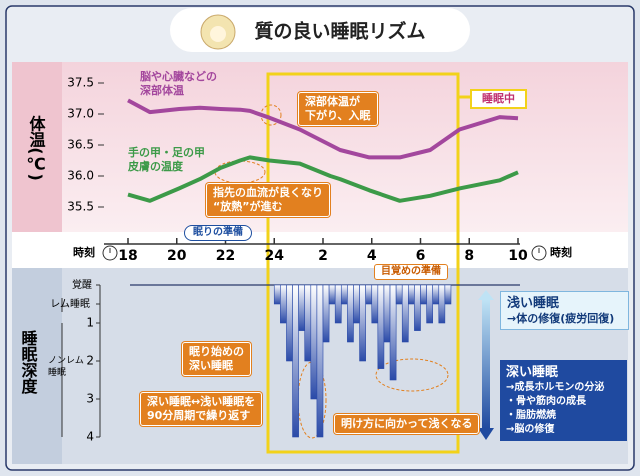  I want to click on y-tick-label: 36.0, so click(80, 176).